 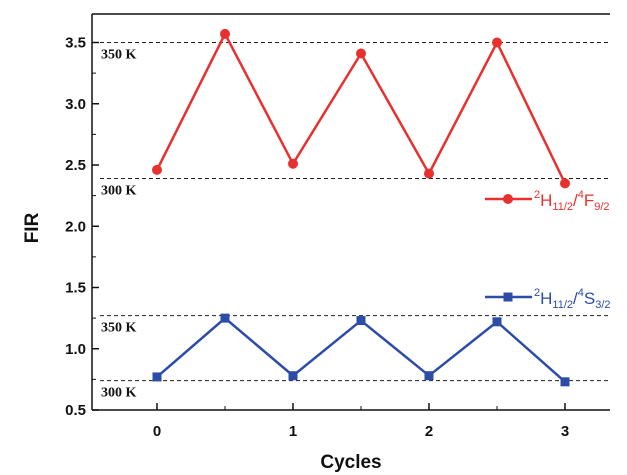 What do you see at coordinates (75, 288) in the screenshot?
I see `y-tick-label: 1.5` at bounding box center [75, 288].